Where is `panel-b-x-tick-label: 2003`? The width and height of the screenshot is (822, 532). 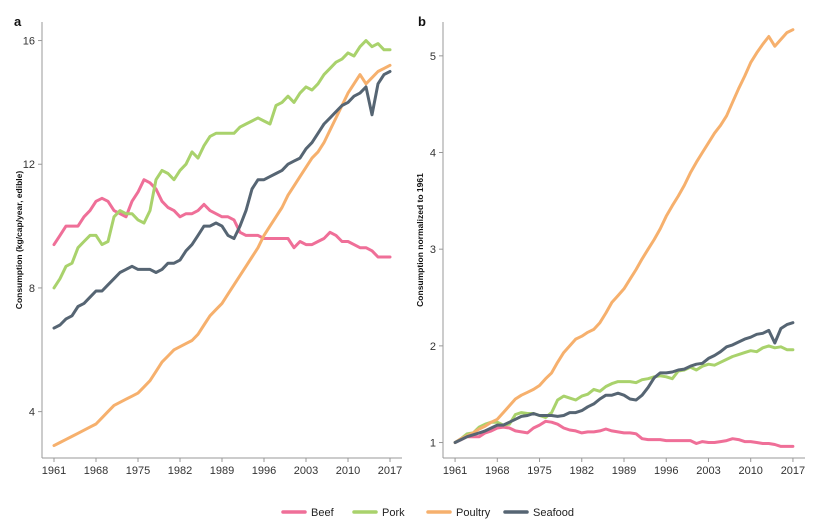
panel-b-x-tick-label: 2003 is located at coordinates (708, 471).